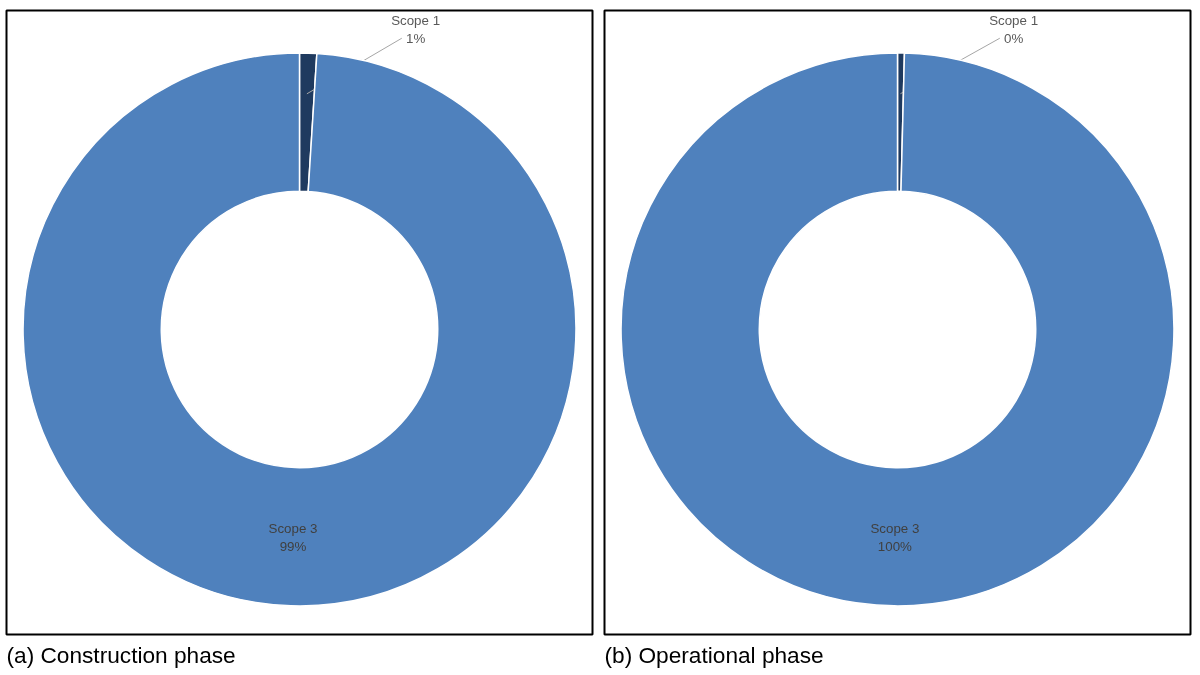 The height and width of the screenshot is (675, 1200). I want to click on data-label: 100%, so click(895, 546).